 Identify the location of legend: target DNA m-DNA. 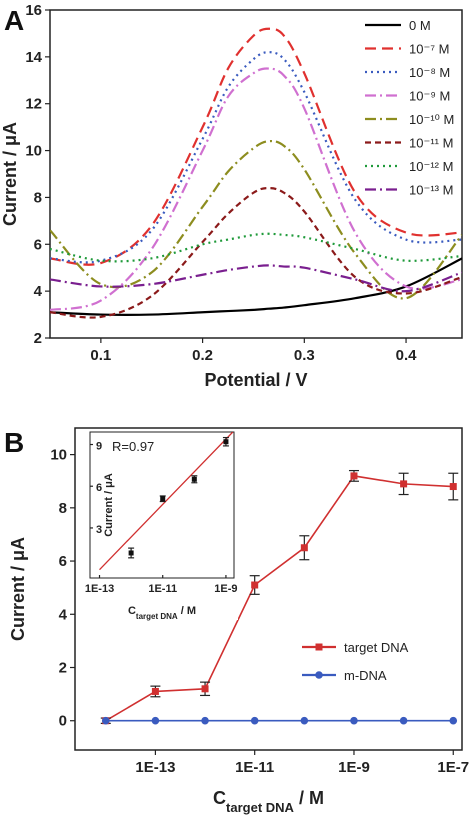
(355, 661).